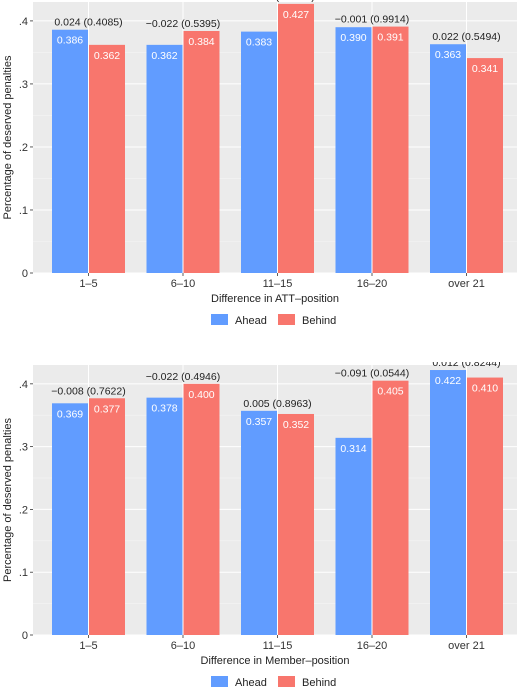 The height and width of the screenshot is (698, 520). Describe the element at coordinates (107, 409) in the screenshot. I see `bar-value-label: 0.377` at that location.